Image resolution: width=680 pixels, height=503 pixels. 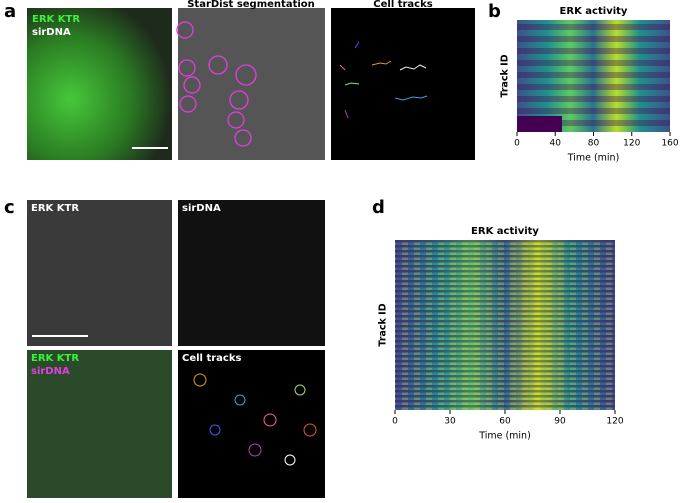 I want to click on image-title: Cell tracks, so click(x=402, y=5).